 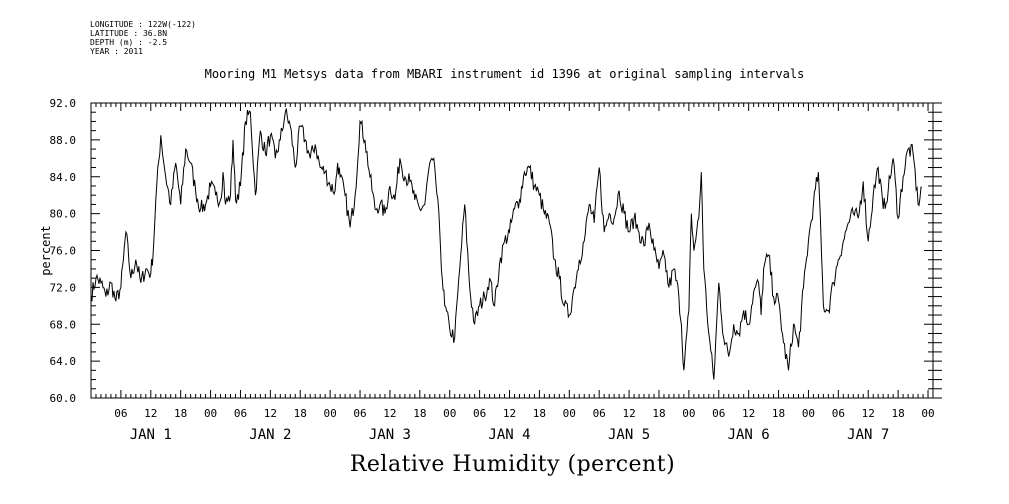 What do you see at coordinates (63, 398) in the screenshot?
I see `y-tick-label: 60.0` at bounding box center [63, 398].